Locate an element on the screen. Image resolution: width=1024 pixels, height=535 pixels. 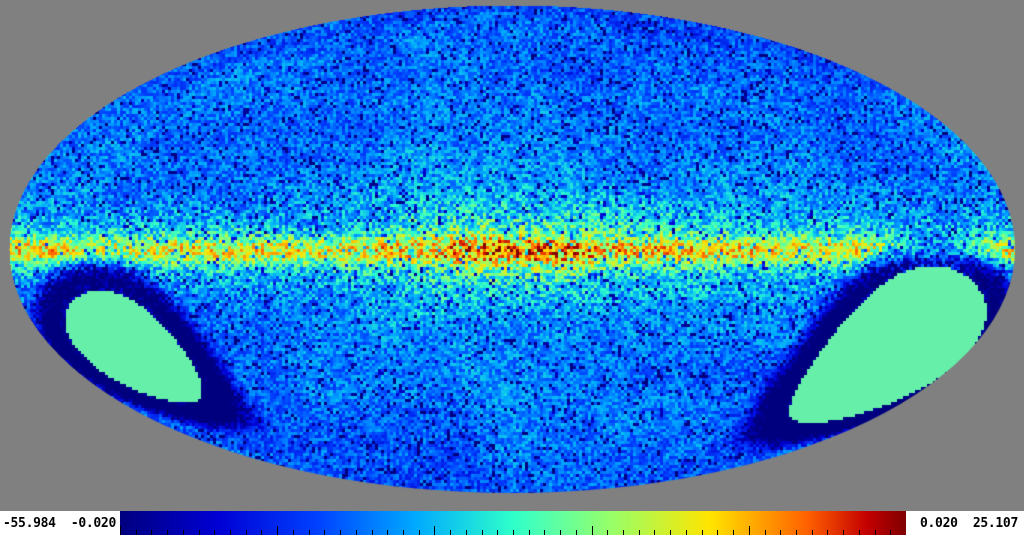
colorbar-max-label: 25.107 is located at coordinates (995, 523).